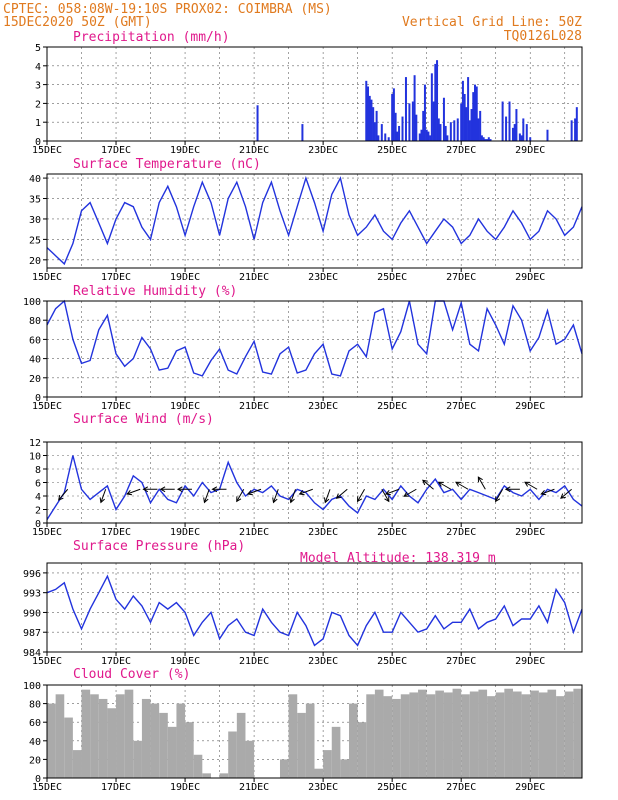  I want to click on temperature-xtick-label: 27DEC, so click(461, 277).